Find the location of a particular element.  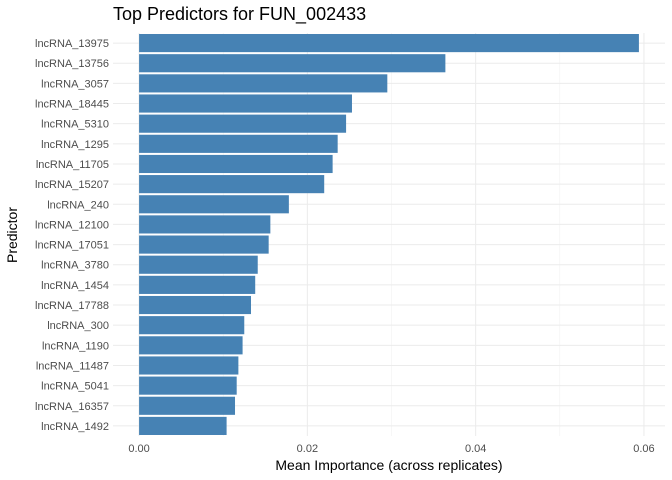

y-tick-label: lncRNA_5041 is located at coordinates (75, 387).